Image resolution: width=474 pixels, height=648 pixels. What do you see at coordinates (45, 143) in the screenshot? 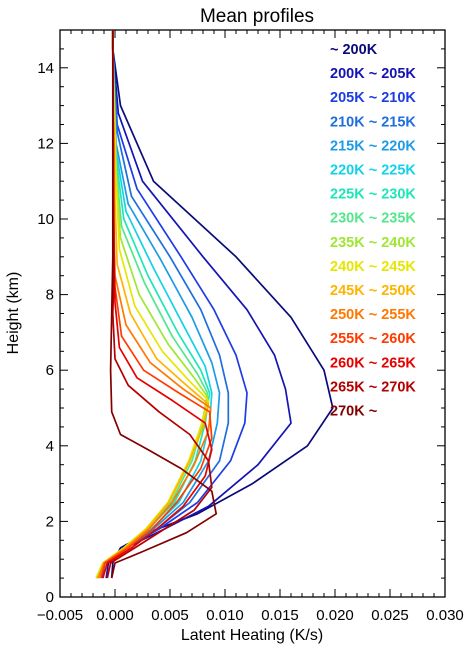
I see `y-tick-label: 12` at bounding box center [45, 143].